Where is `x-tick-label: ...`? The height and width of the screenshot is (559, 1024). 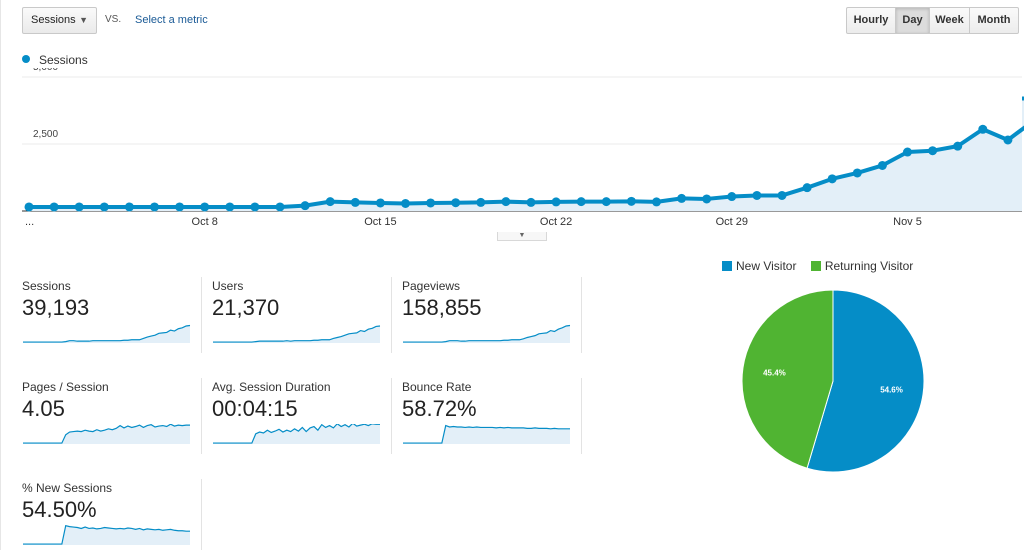
x-tick-label: ... is located at coordinates (29, 222).